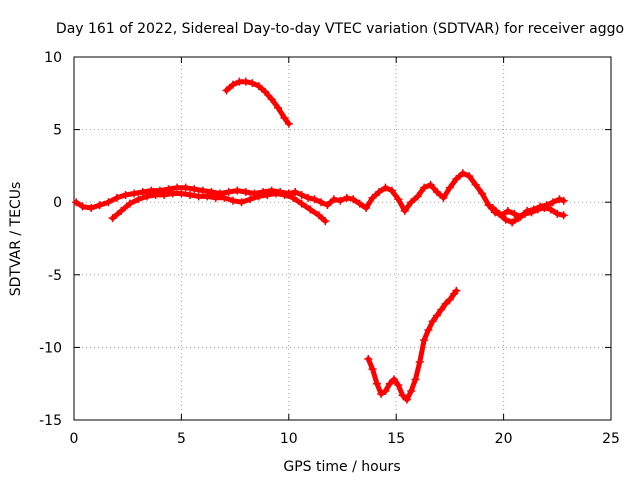  I want to click on series-right-track-secondary, so click(528, 215).